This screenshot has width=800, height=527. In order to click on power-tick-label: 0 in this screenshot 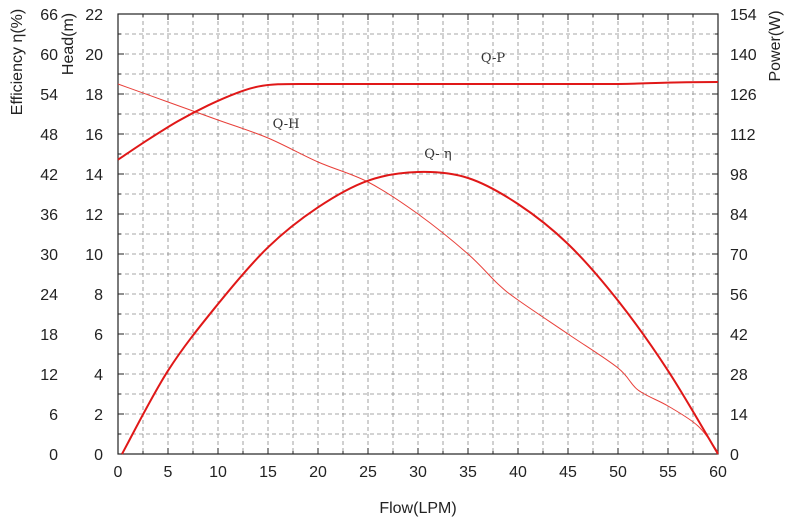, I will do `click(734, 455)`.